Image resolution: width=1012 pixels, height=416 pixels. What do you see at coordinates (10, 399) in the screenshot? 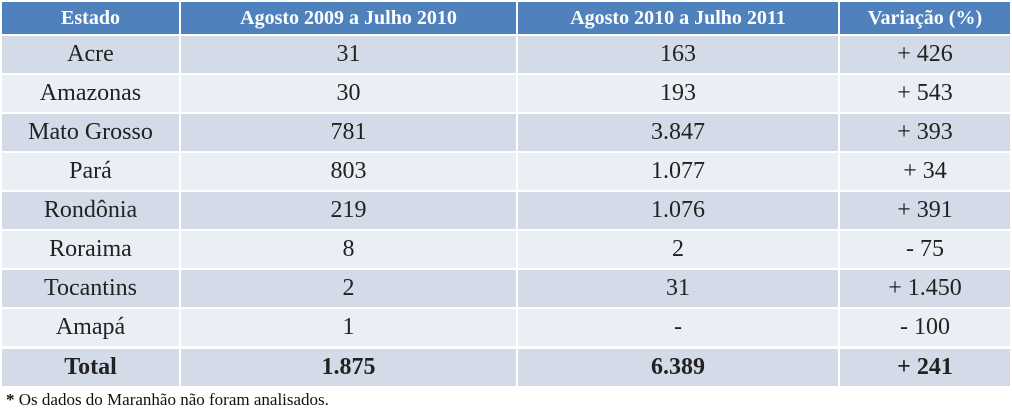
I see `footnote-marker: *` at bounding box center [10, 399].